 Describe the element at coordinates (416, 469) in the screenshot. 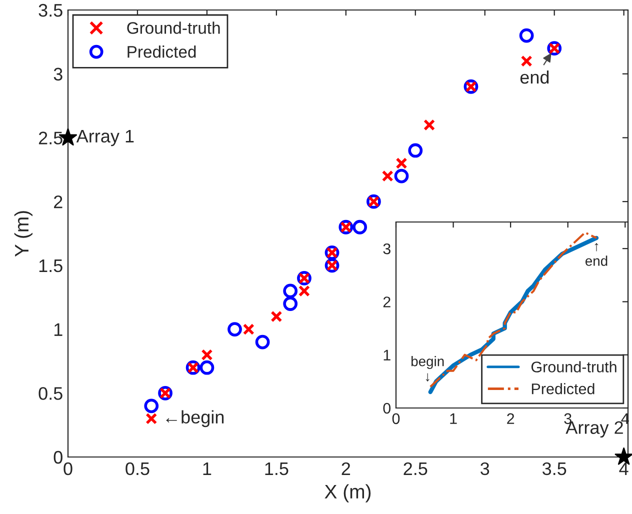

I see `x-tick-label: 2.5` at that location.